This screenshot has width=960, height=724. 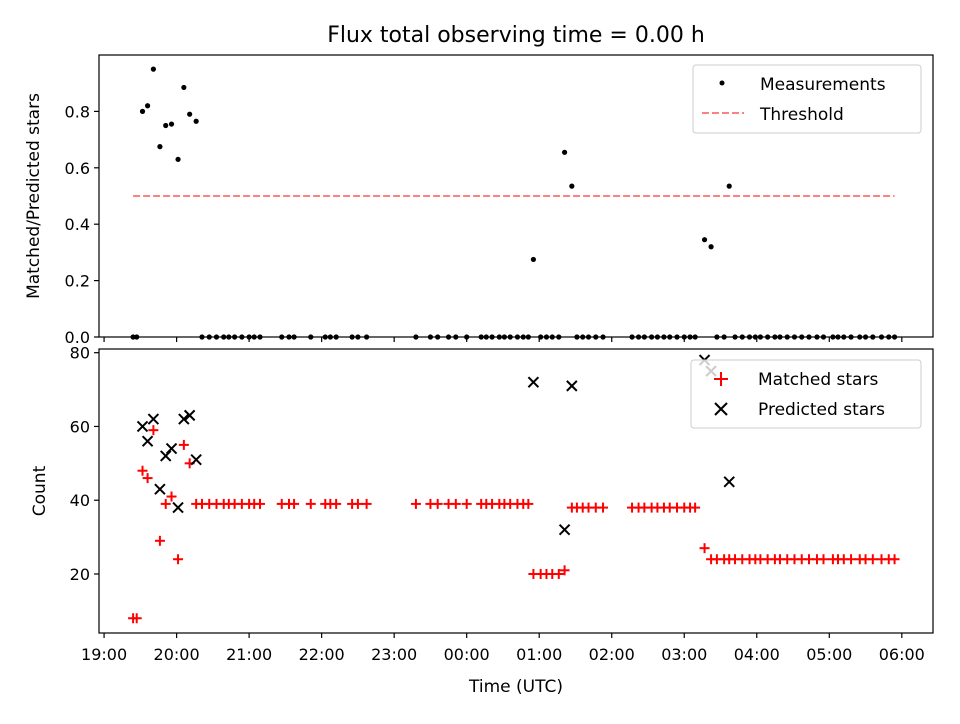 I want to click on ratio-y-axis-label: Matched/Predicted stars, so click(x=34, y=196).